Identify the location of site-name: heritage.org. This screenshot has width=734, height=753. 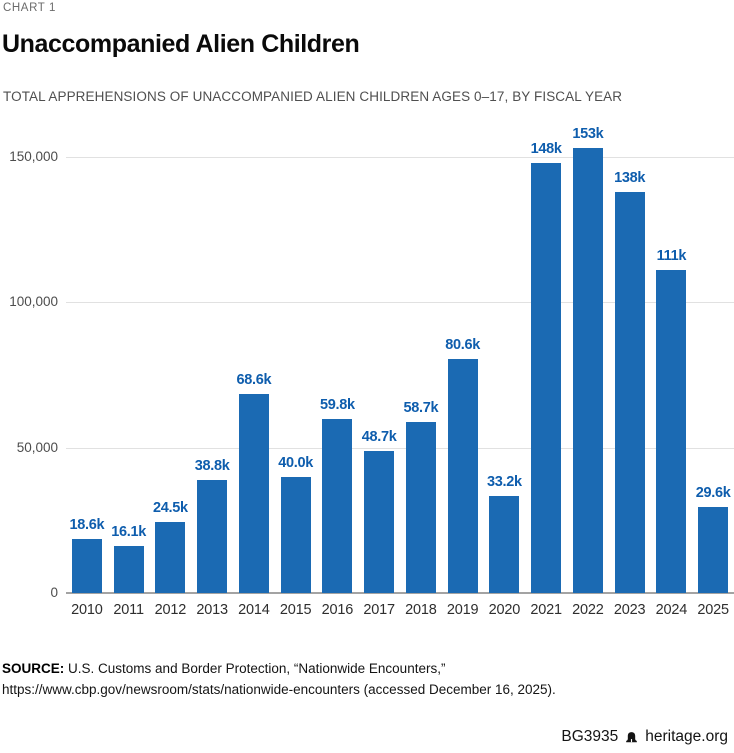
(686, 736).